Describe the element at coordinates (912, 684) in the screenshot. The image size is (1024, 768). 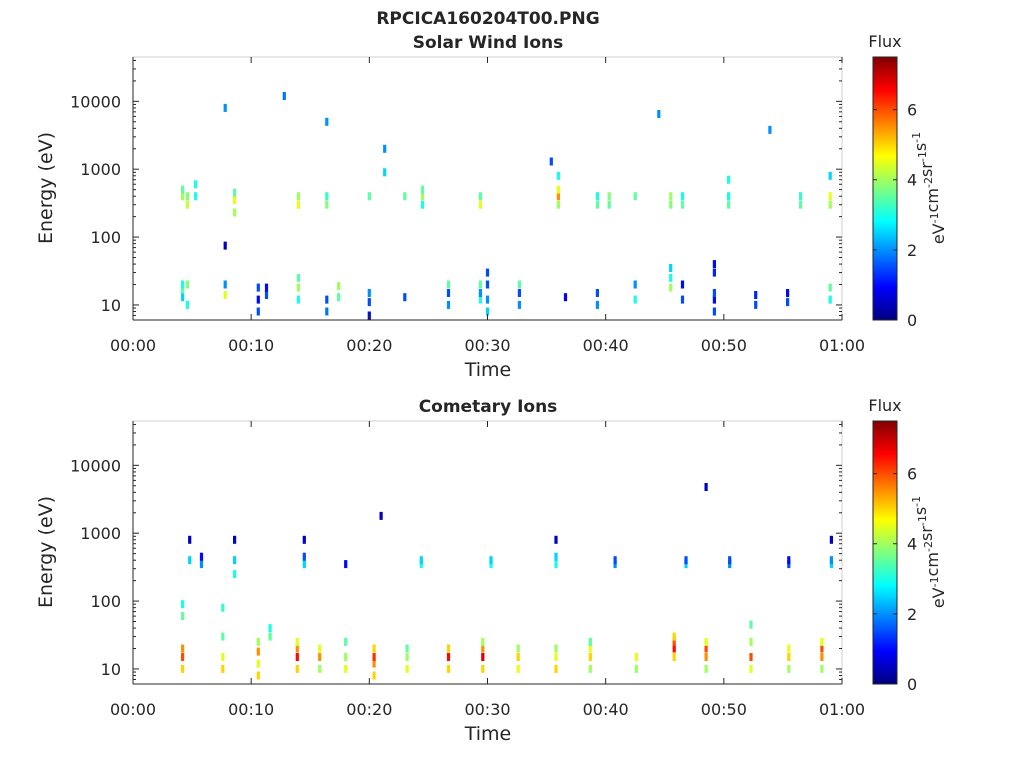
I see `colorbar-tick-label: 0` at that location.